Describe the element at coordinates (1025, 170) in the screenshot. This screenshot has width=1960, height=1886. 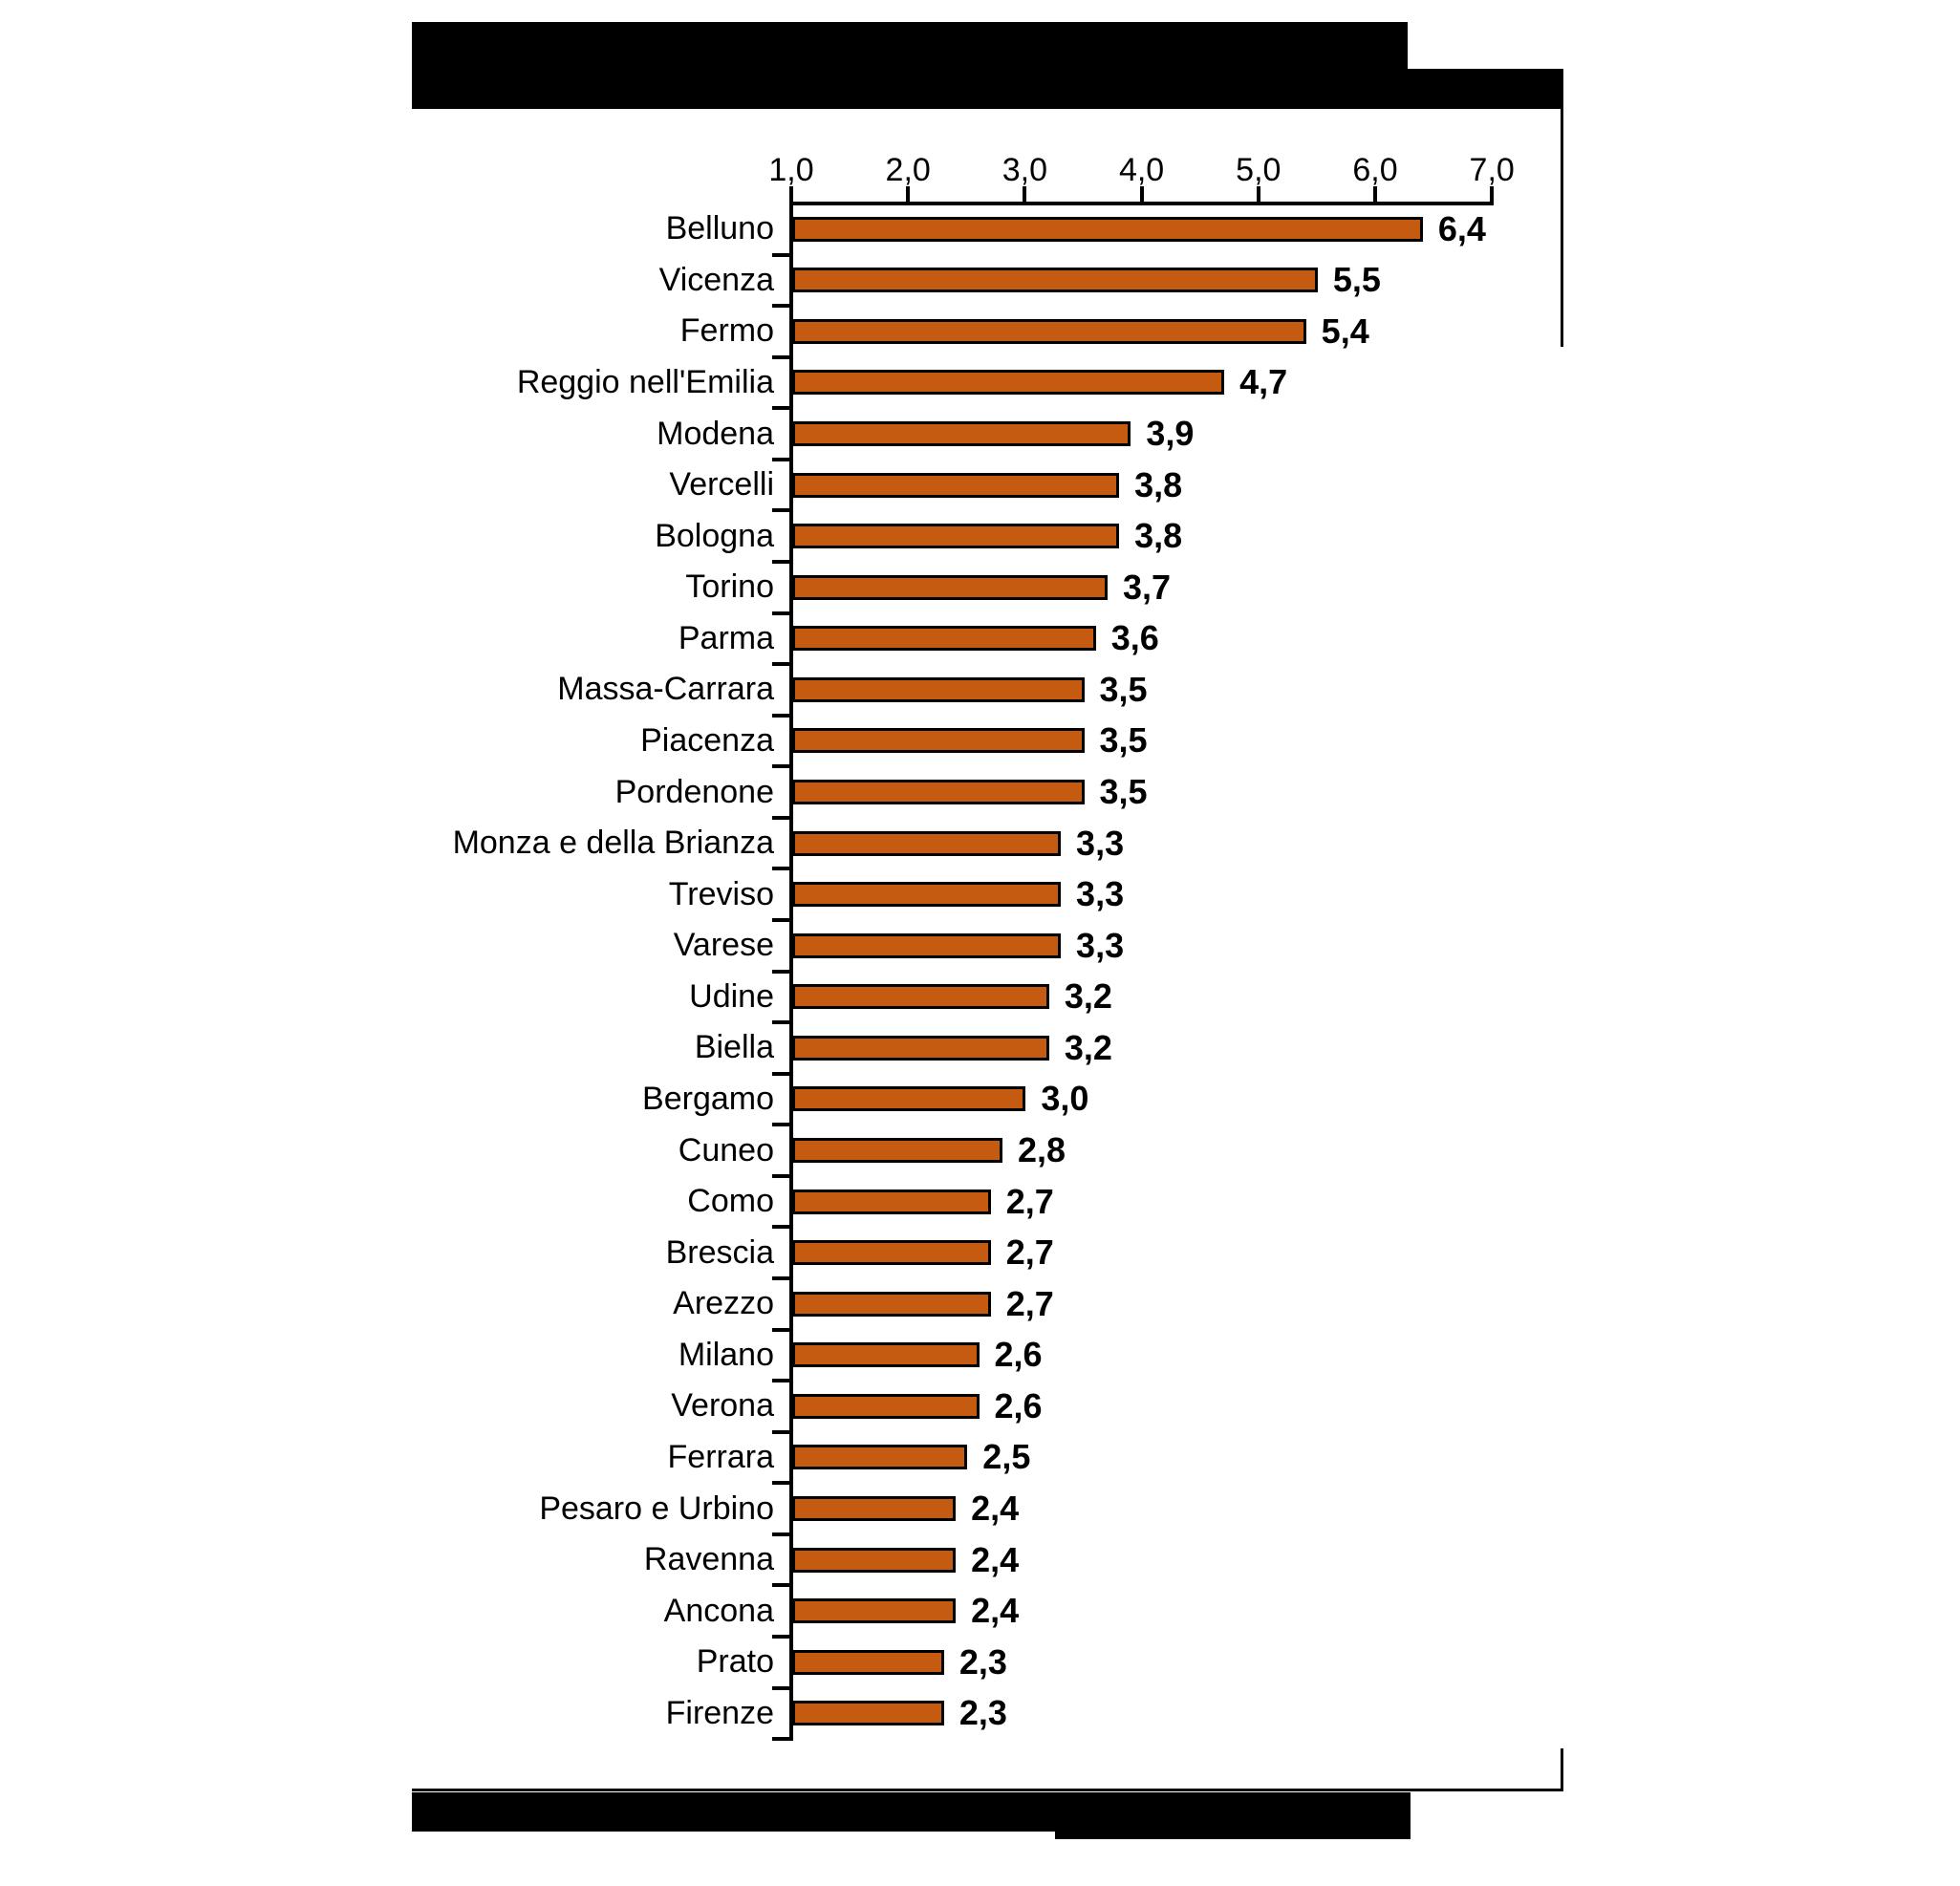
I see `x-tick-label: 3,0` at that location.